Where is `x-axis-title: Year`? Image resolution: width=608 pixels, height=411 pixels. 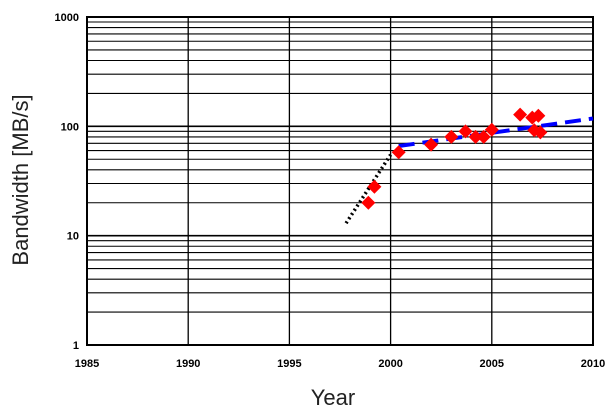
x-axis-title: Year is located at coordinates (333, 397).